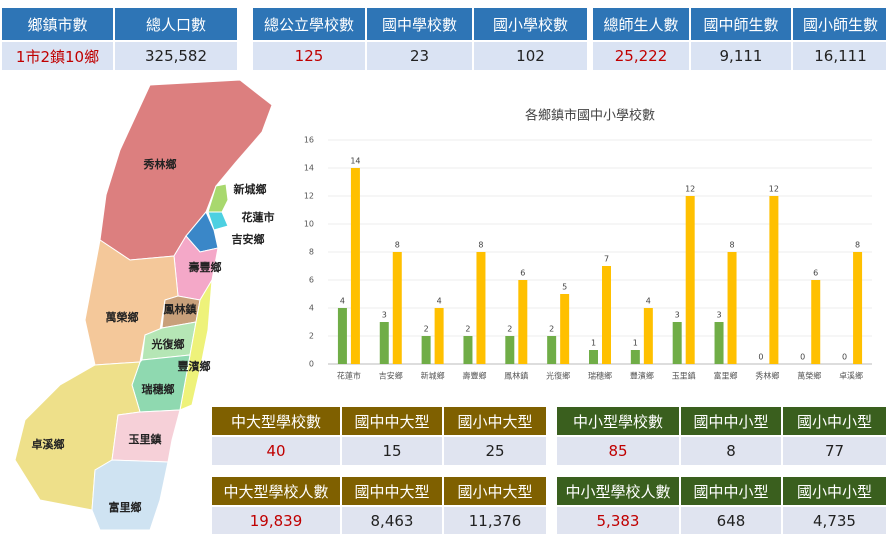  What do you see at coordinates (419, 24) in the screenshot?
I see `stat-header: 國中學校數` at bounding box center [419, 24].